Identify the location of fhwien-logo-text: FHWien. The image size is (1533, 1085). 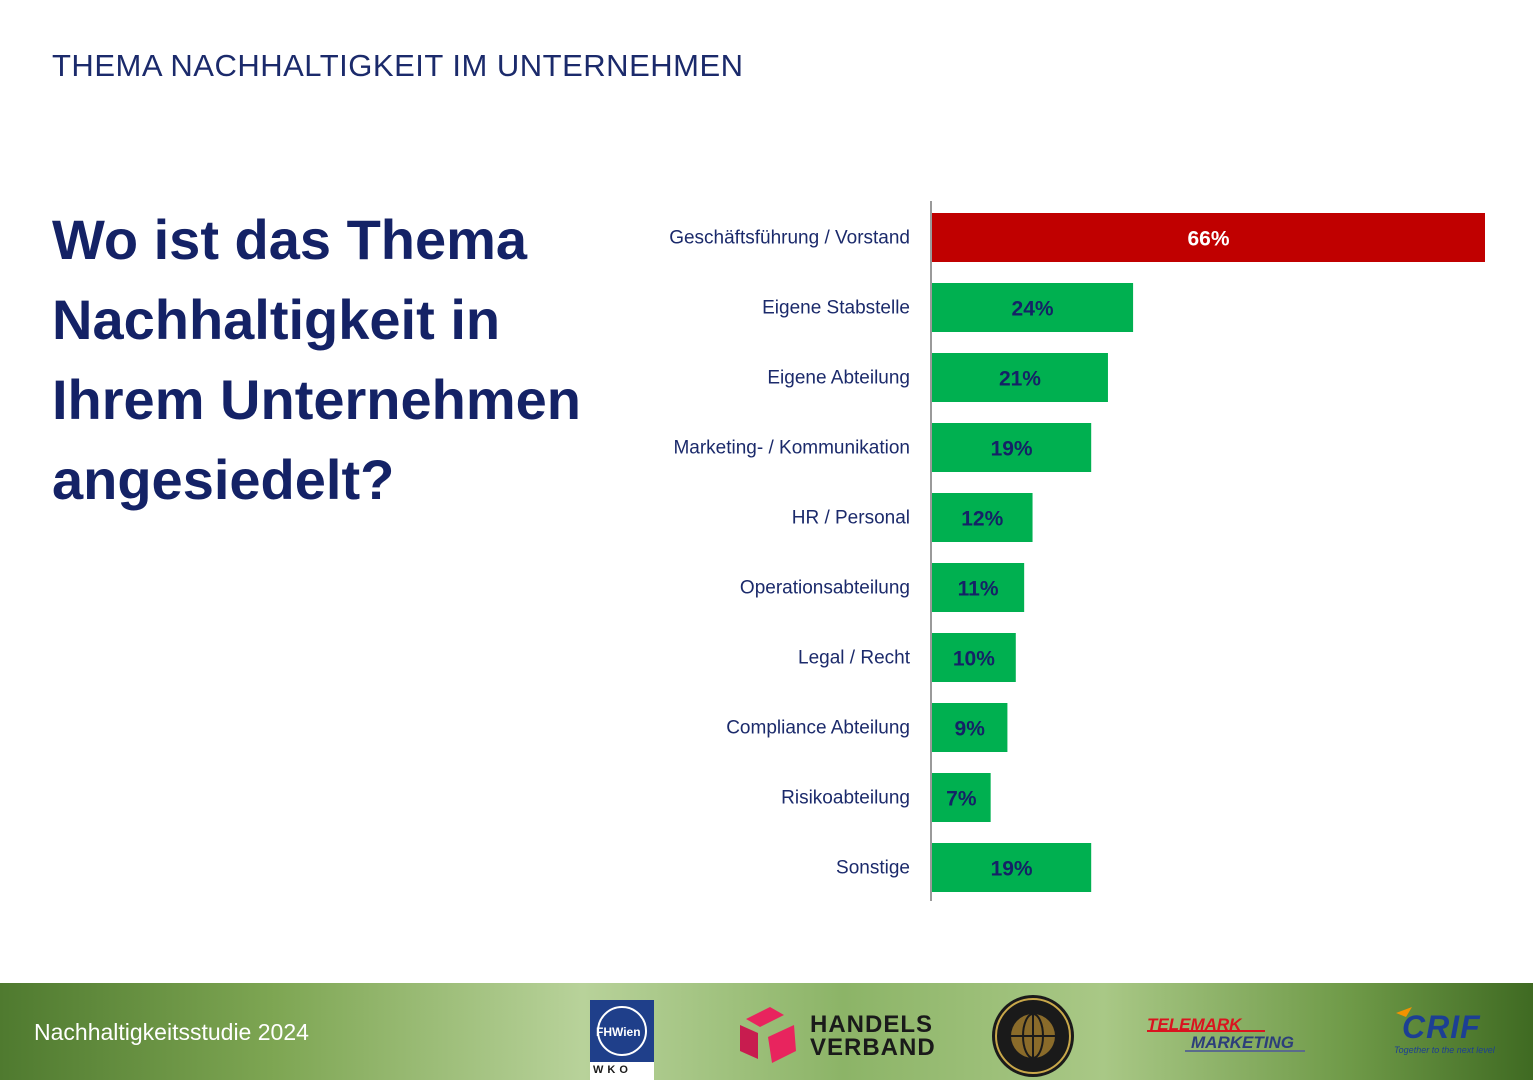
(618, 1032).